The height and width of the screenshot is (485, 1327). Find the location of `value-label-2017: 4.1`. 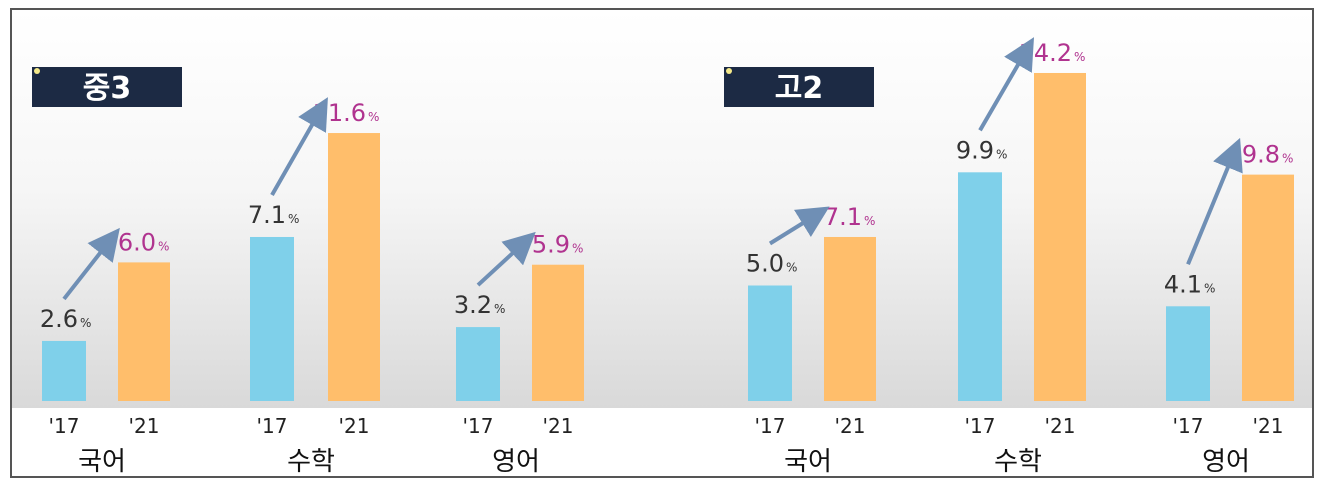

value-label-2017: 4.1 is located at coordinates (1183, 284).